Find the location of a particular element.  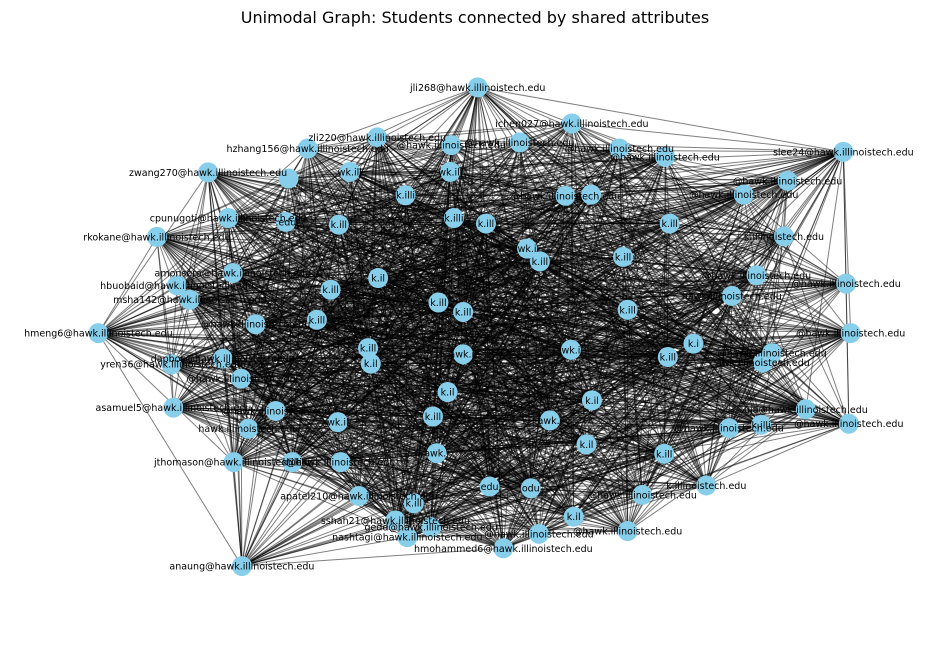

node-label: awk.i is located at coordinates (436, 454).